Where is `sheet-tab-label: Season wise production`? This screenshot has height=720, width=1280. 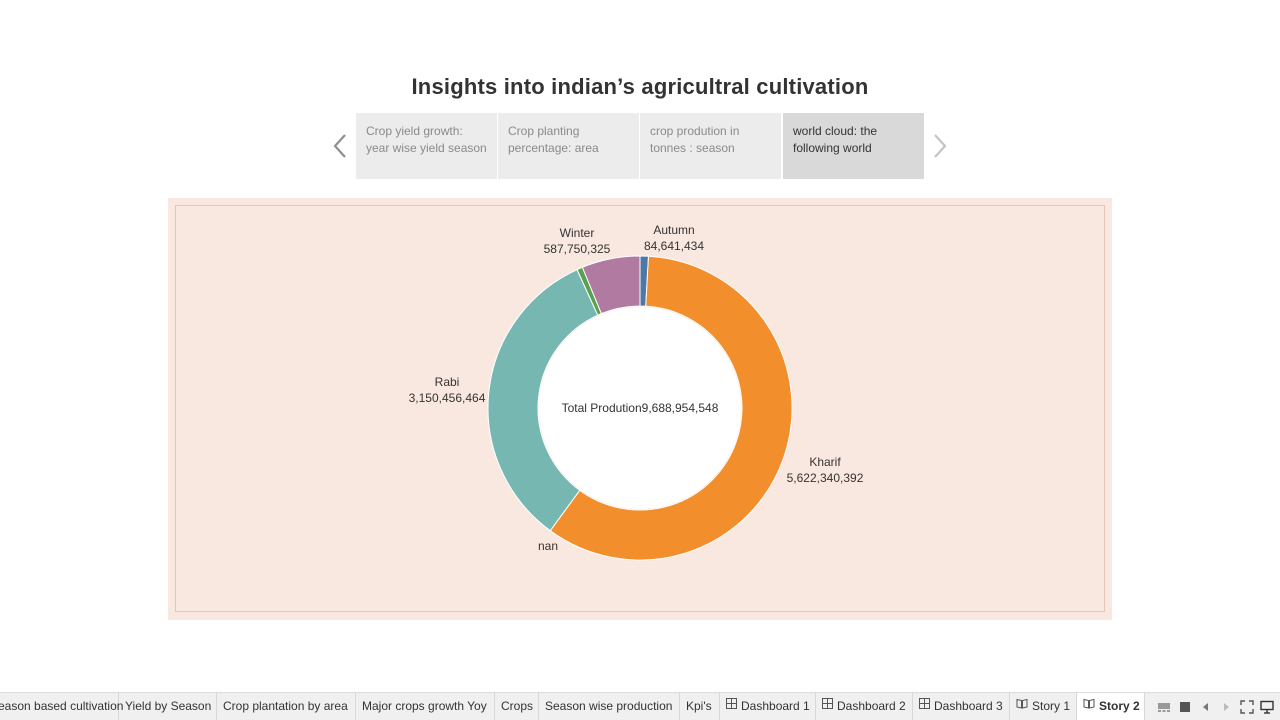 sheet-tab-label: Season wise production is located at coordinates (609, 706).